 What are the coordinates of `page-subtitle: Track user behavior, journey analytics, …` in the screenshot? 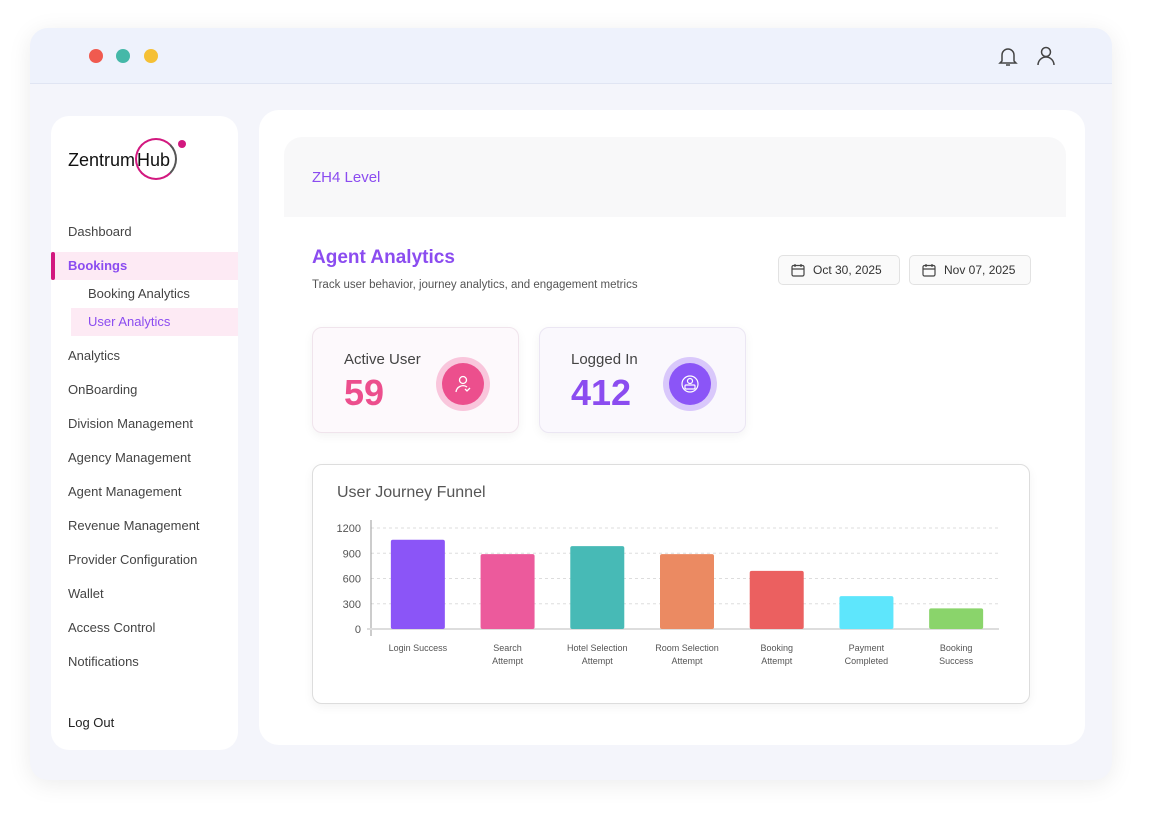 It's located at (475, 285).